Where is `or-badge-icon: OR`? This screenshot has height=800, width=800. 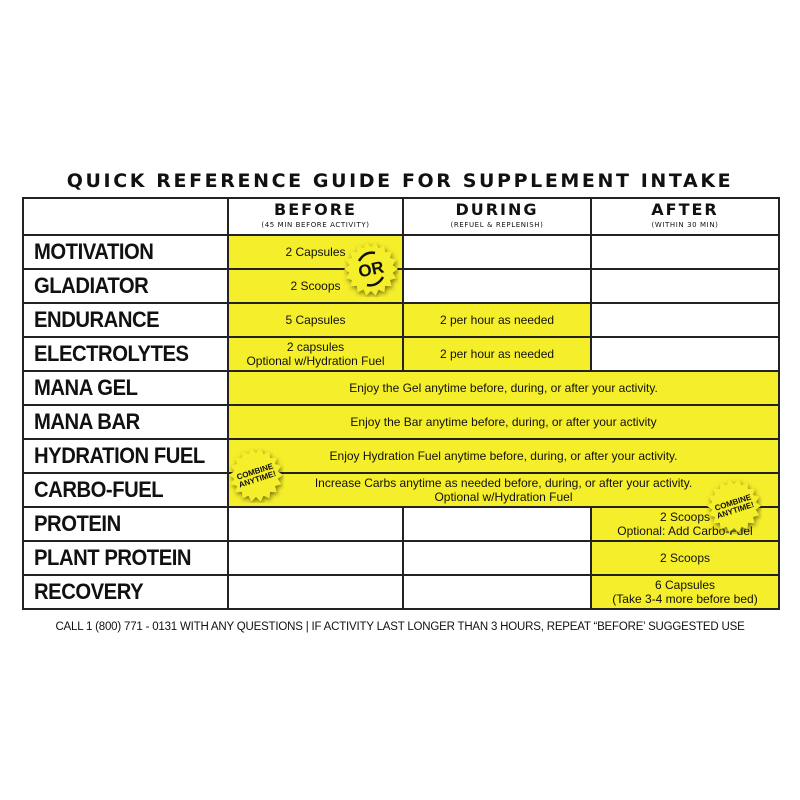 or-badge-icon: OR is located at coordinates (371, 269).